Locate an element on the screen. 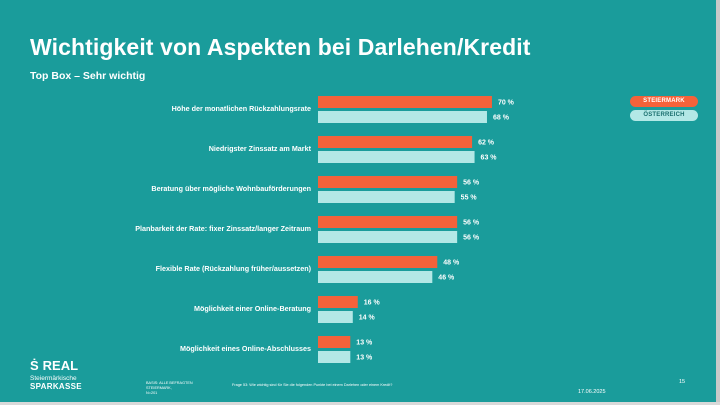 This screenshot has width=720, height=405. legend-item-oesterreich: ÖSTERREICH is located at coordinates (664, 115).